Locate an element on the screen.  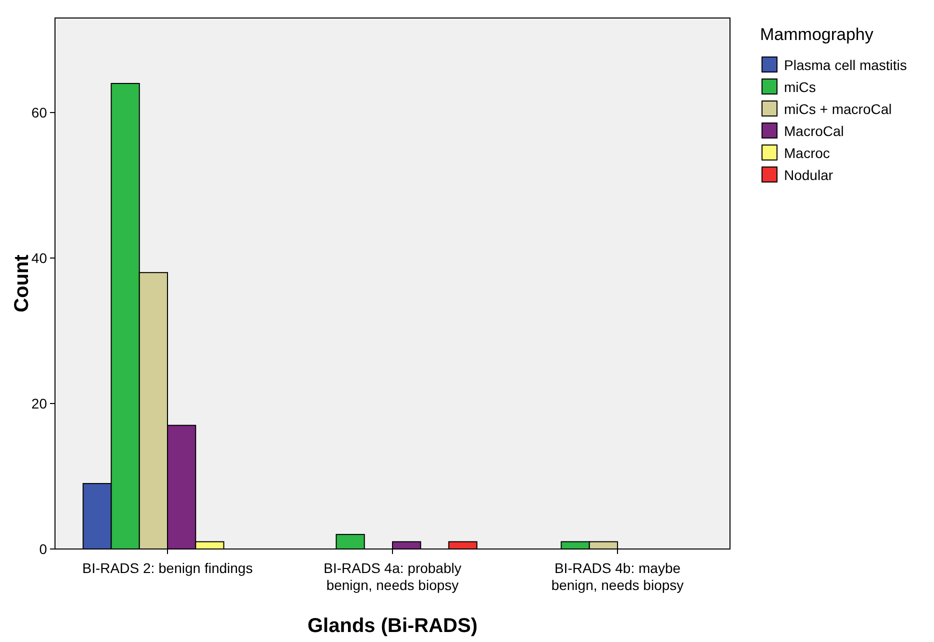
legend-label: Plasma cell mastitis is located at coordinates (845, 64).